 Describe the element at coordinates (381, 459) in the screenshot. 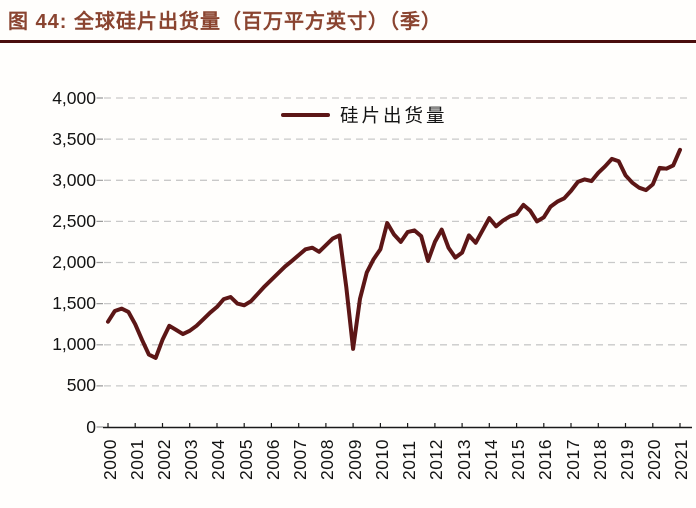

I see `x-axis-tick-label: 2010` at that location.